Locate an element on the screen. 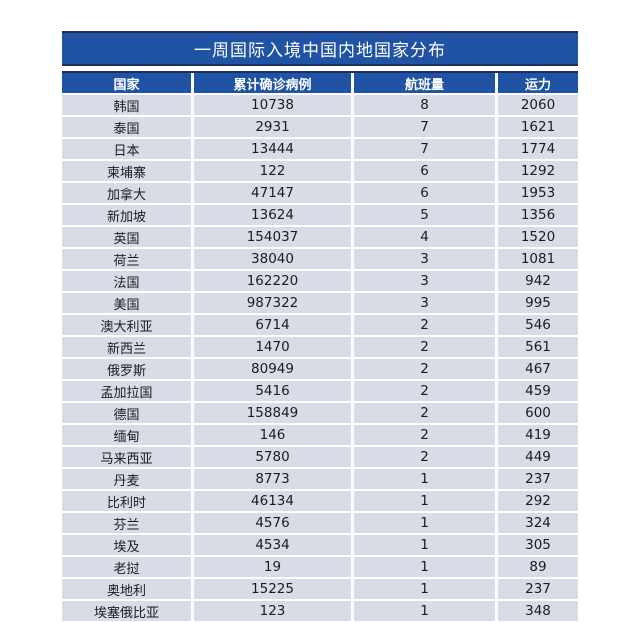 Image resolution: width=640 pixels, height=622 pixels. capacity-cell: 1520 is located at coordinates (538, 237).